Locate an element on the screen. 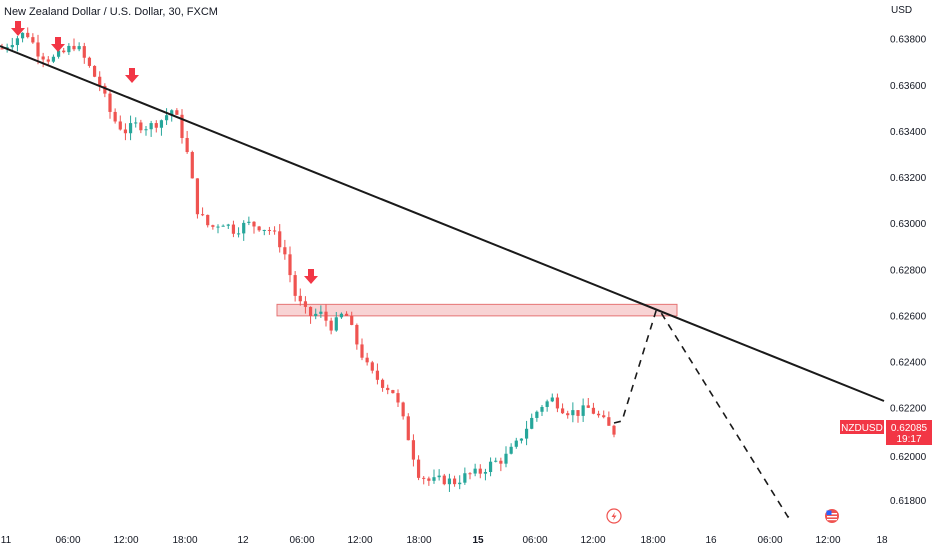 The image size is (932, 550). resistance-zone is located at coordinates (477, 310).